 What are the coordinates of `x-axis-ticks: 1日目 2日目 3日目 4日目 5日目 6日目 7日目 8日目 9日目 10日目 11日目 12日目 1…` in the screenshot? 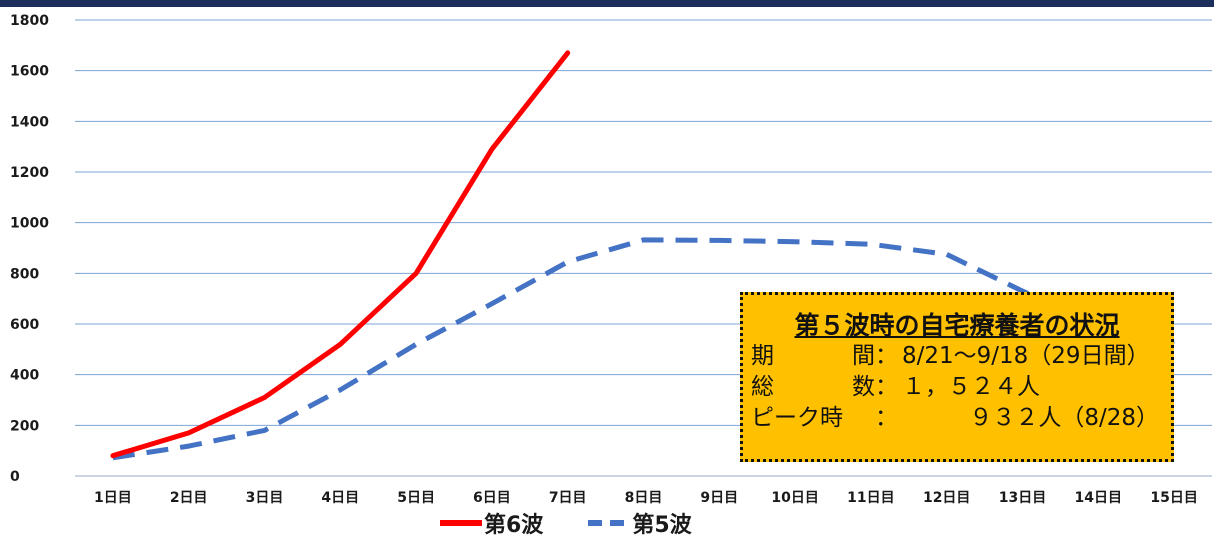 It's located at (646, 498).